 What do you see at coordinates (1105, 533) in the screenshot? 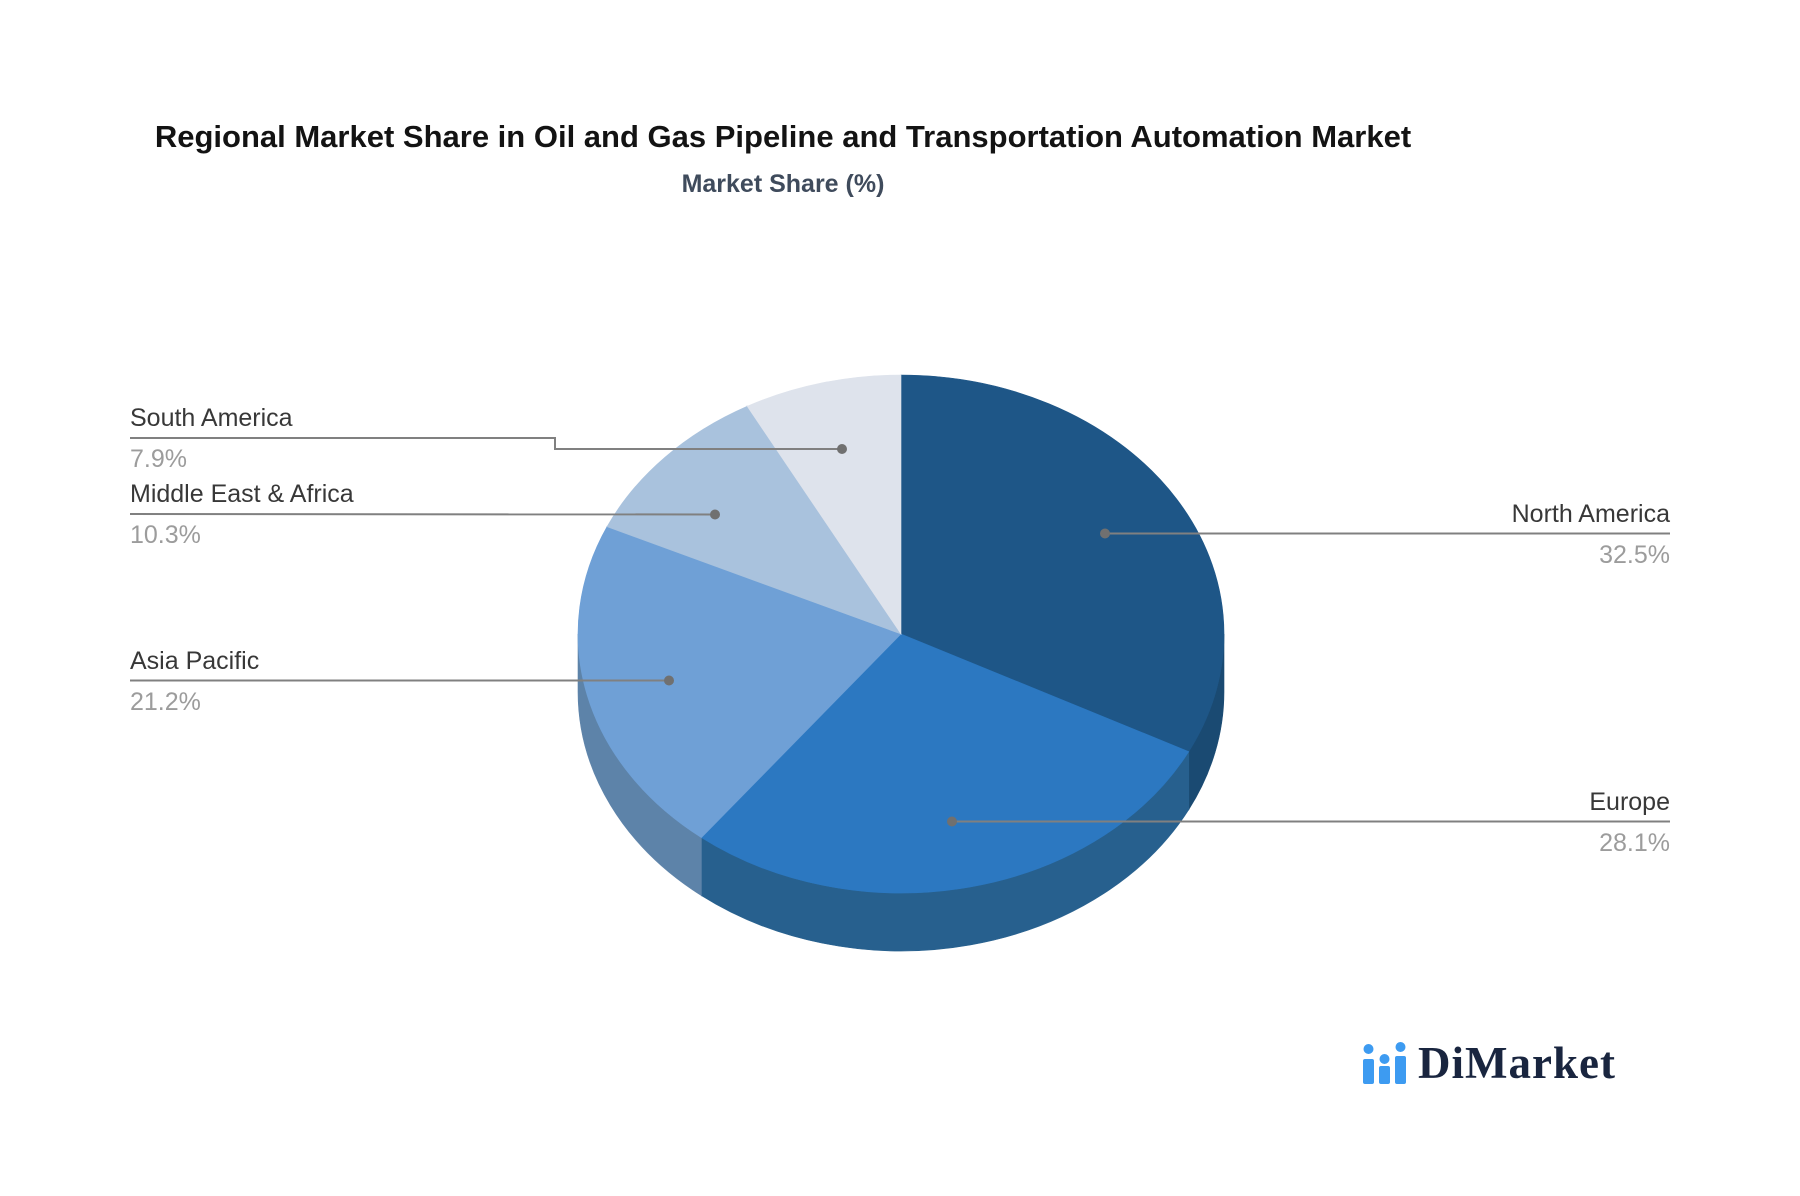
I see `leader-dot-north-america` at bounding box center [1105, 533].